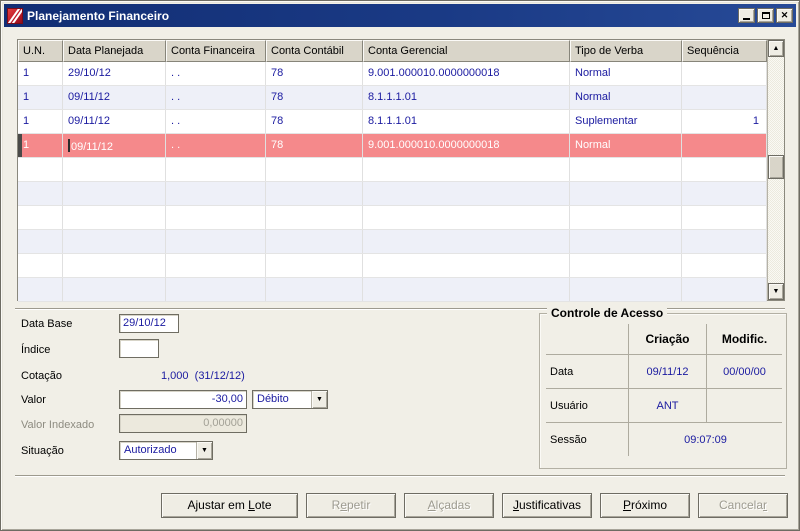  Describe the element at coordinates (667, 371) in the screenshot. I see `access-data-criacao: 09/11/12` at that location.